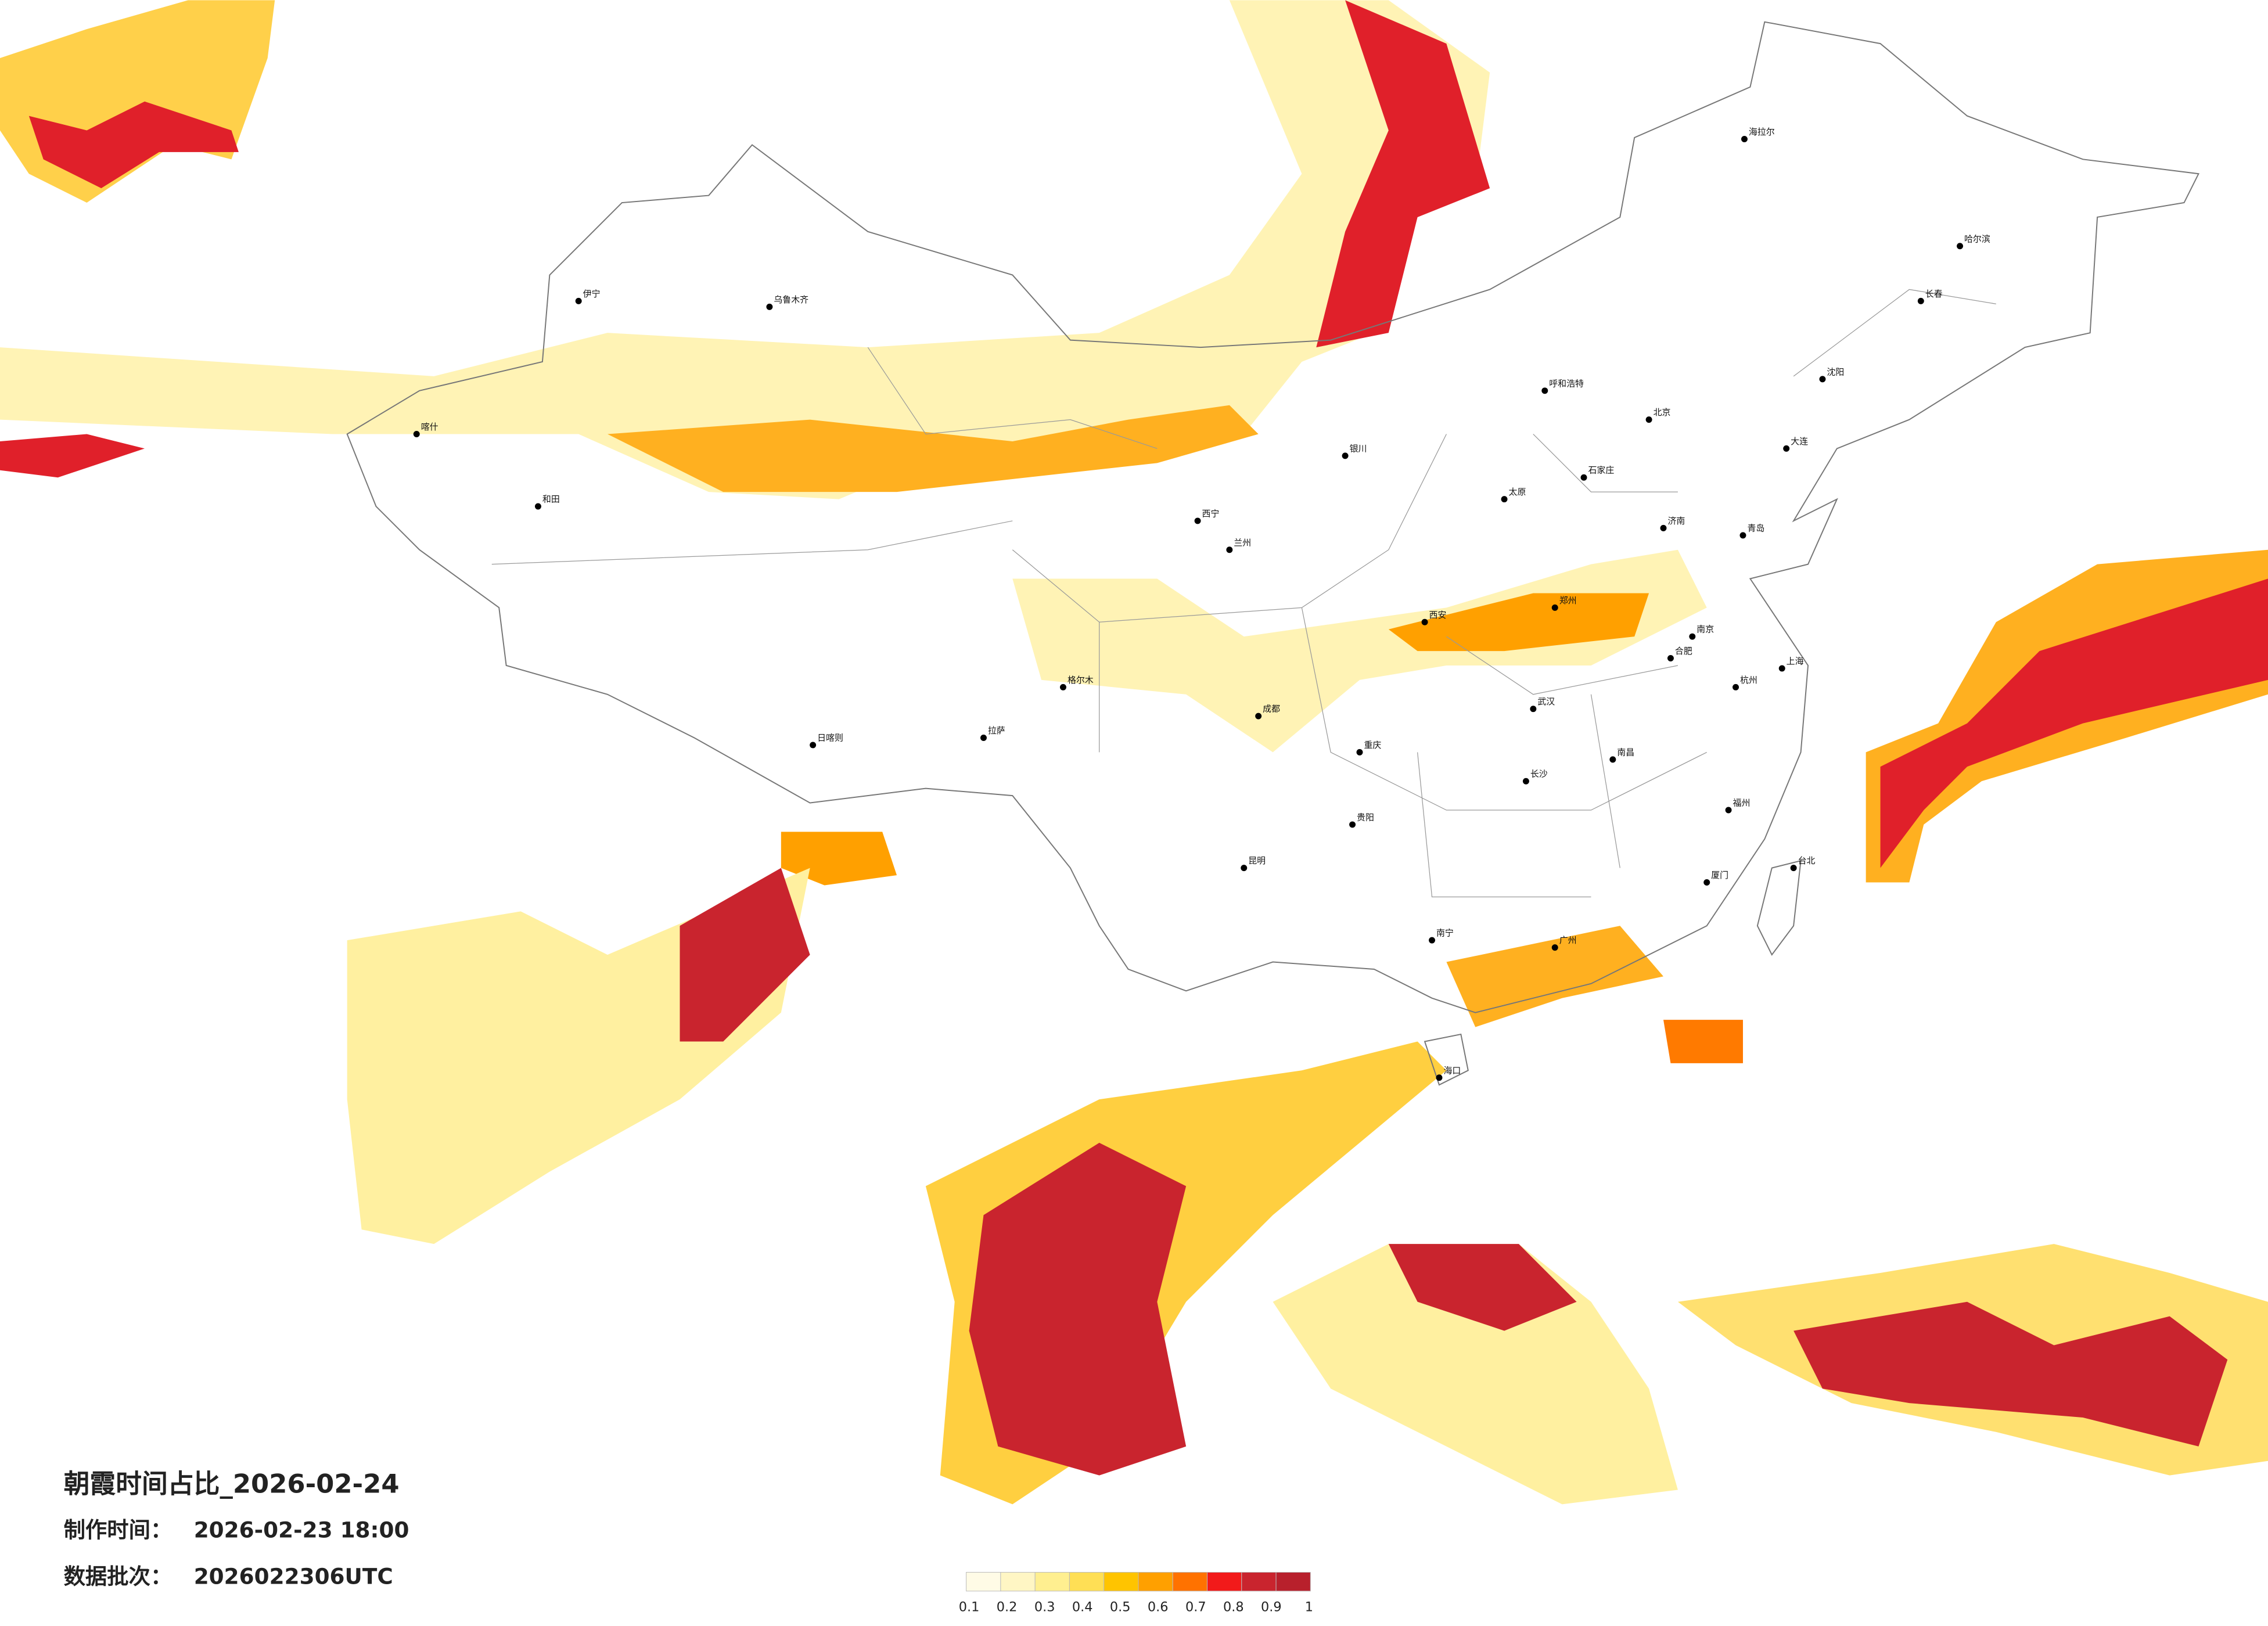 Image resolution: width=2268 pixels, height=1626 pixels. Describe the element at coordinates (1676, 521) in the screenshot. I see `city-label: 济南` at that location.